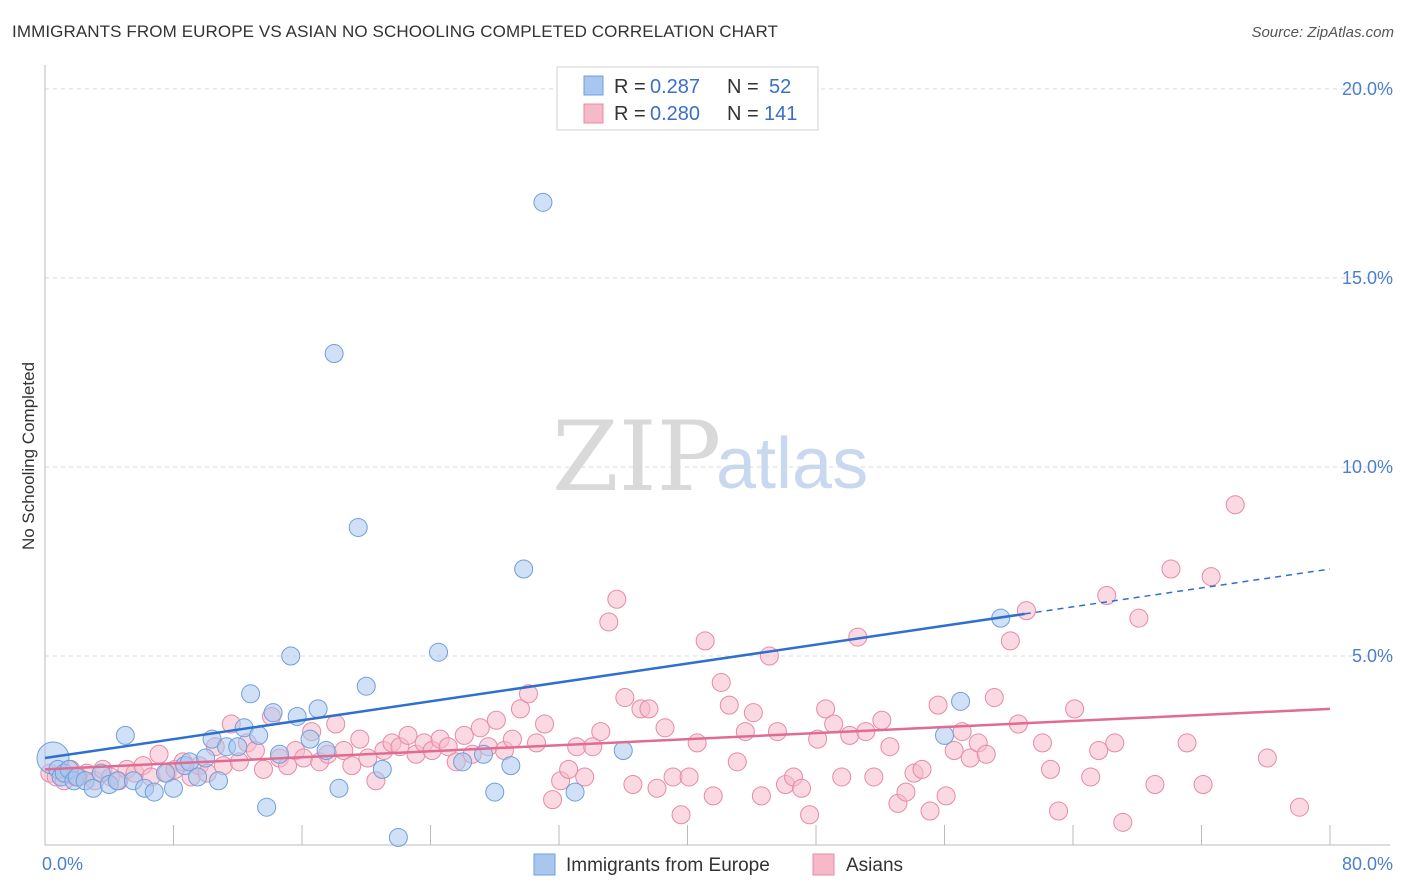 This screenshot has height=892, width=1406. What do you see at coordinates (62, 864) in the screenshot?
I see `x-tick-label: 0.0%` at bounding box center [62, 864].